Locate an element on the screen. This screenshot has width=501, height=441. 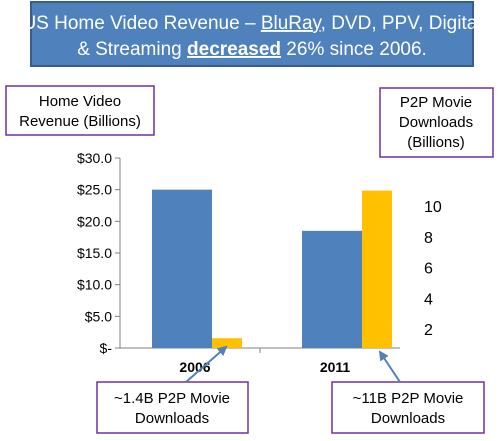
left-axis-title-line-2: Revenue (Billions) is located at coordinates (80, 121).